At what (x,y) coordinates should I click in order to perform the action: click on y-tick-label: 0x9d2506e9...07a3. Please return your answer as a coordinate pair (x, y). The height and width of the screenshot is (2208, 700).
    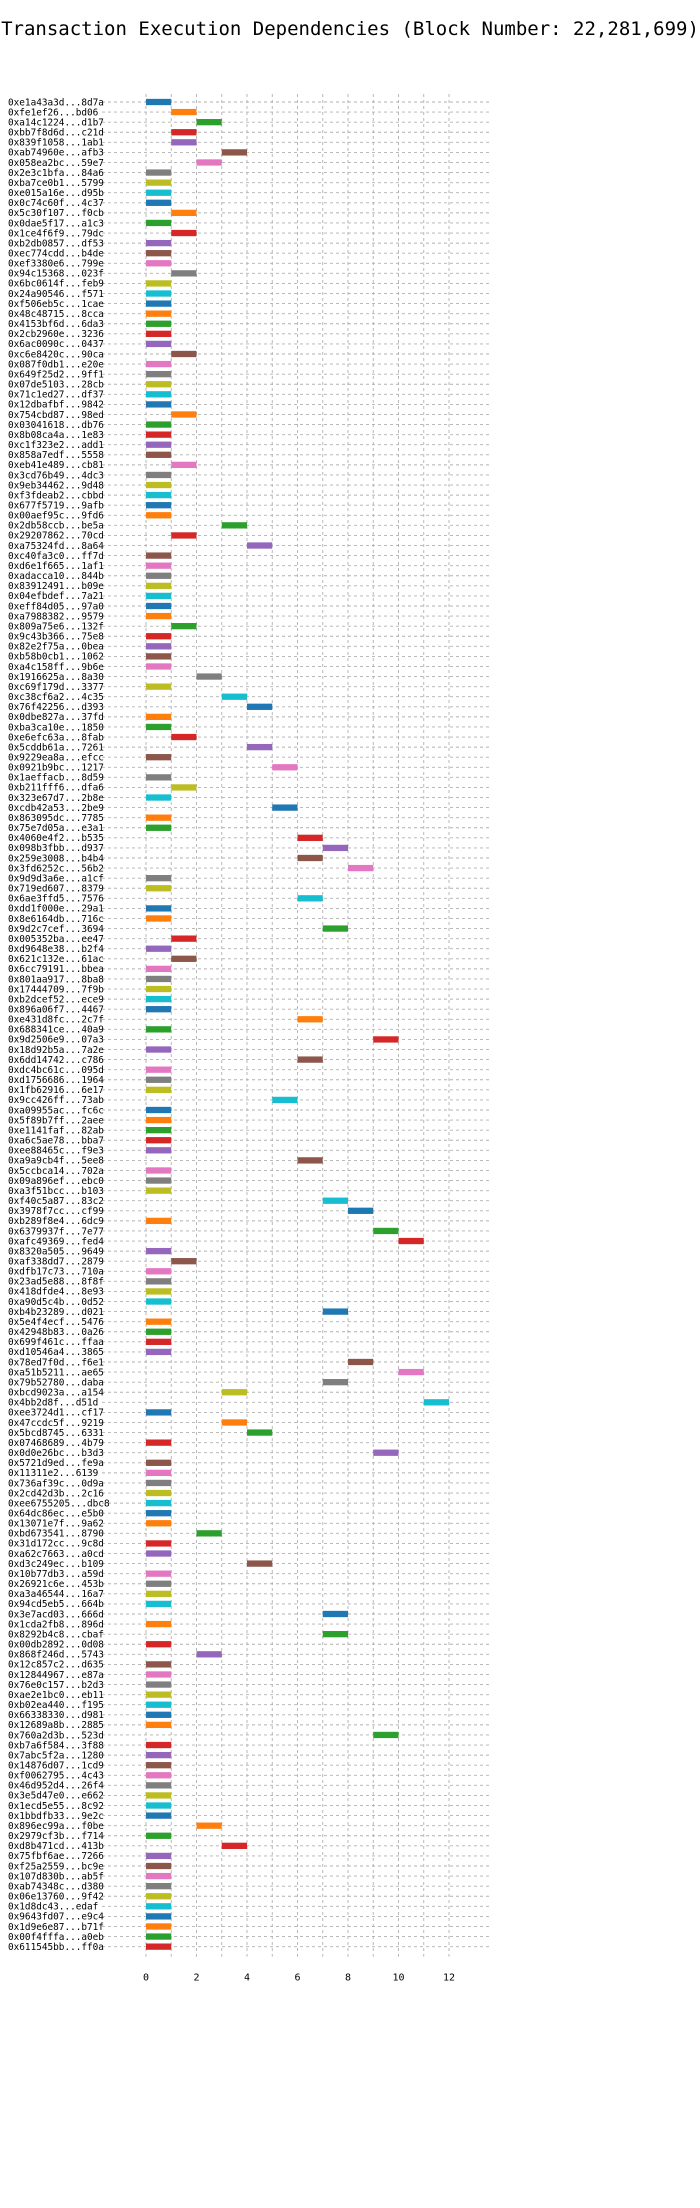
    Looking at the image, I should click on (56, 1040).